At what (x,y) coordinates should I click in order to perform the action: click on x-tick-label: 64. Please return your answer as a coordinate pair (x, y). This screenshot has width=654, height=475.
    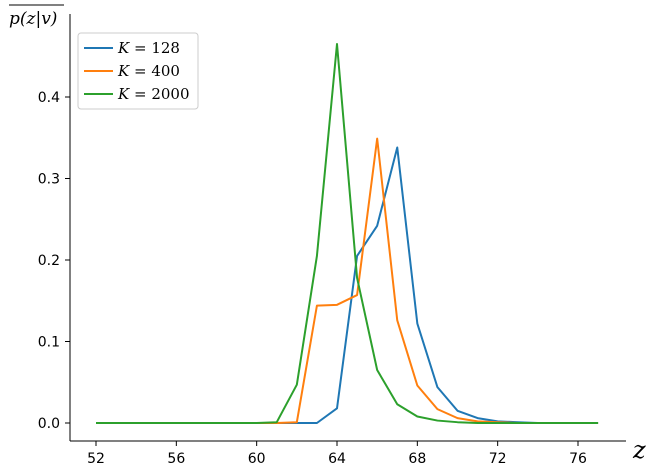
    Looking at the image, I should click on (337, 459).